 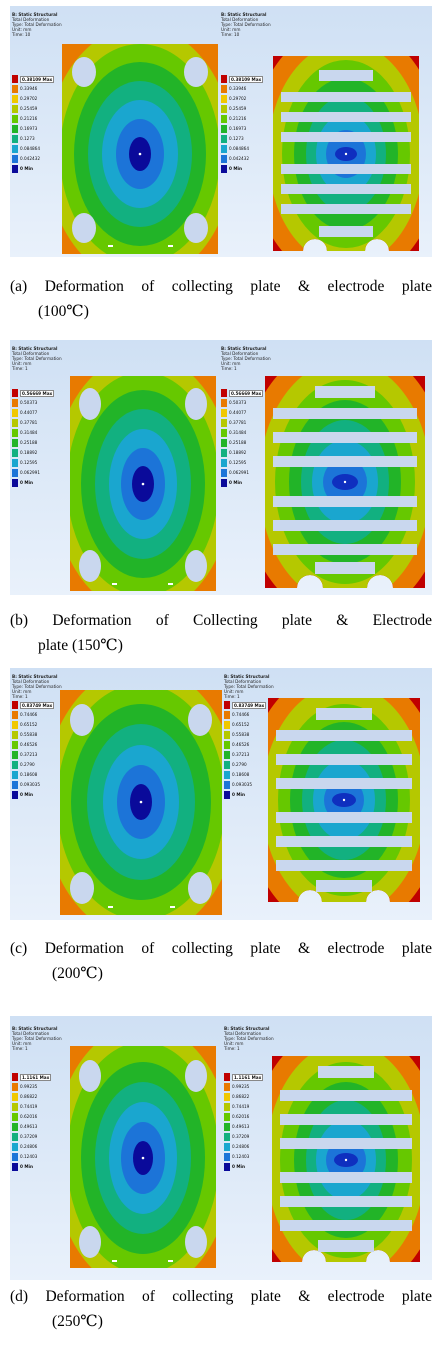 What do you see at coordinates (19, 948) in the screenshot?
I see `caption-word: (c)` at bounding box center [19, 948].